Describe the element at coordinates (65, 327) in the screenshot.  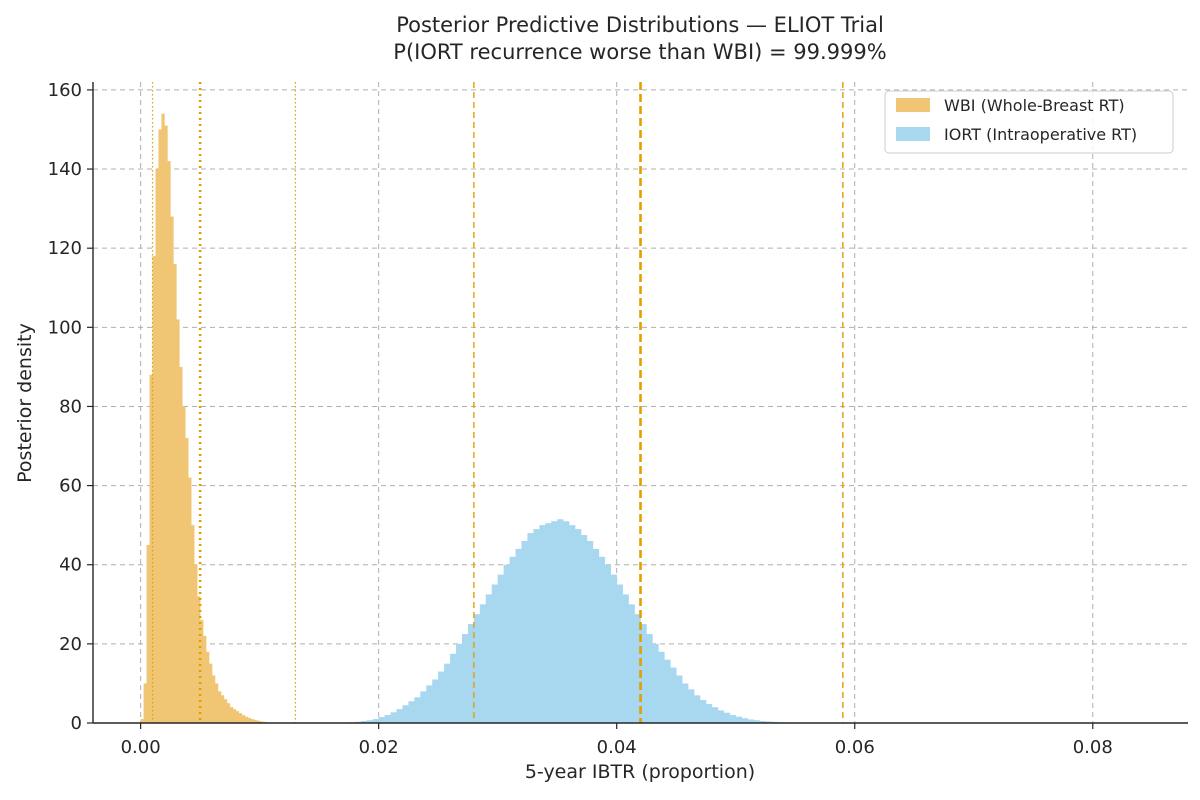
I see `y-tick-label: 100` at that location.